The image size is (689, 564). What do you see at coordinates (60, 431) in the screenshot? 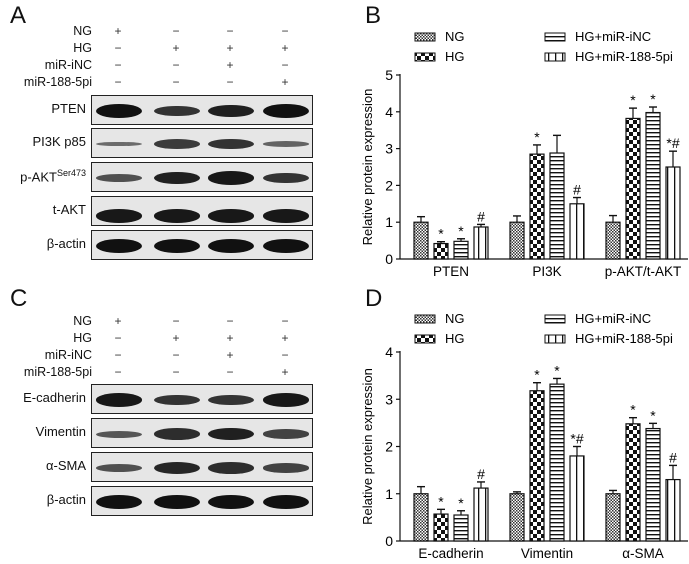
I see `blot-label: Vimentin` at bounding box center [60, 431].